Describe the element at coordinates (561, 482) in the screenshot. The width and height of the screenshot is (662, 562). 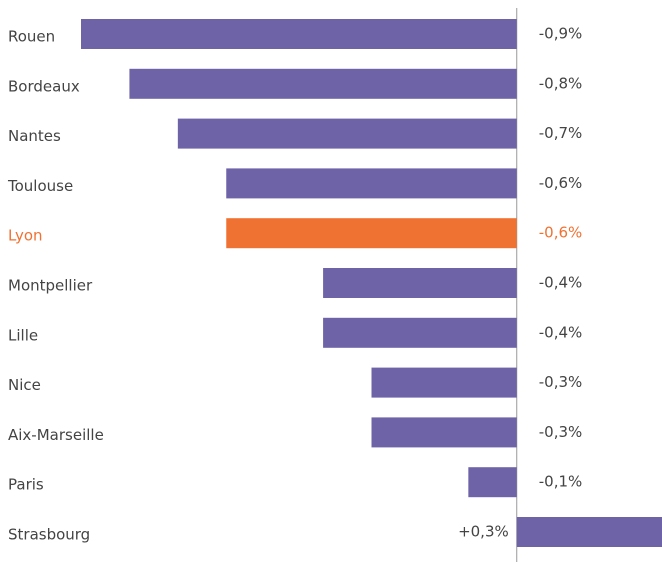
I see `value-label: -0,1%` at that location.